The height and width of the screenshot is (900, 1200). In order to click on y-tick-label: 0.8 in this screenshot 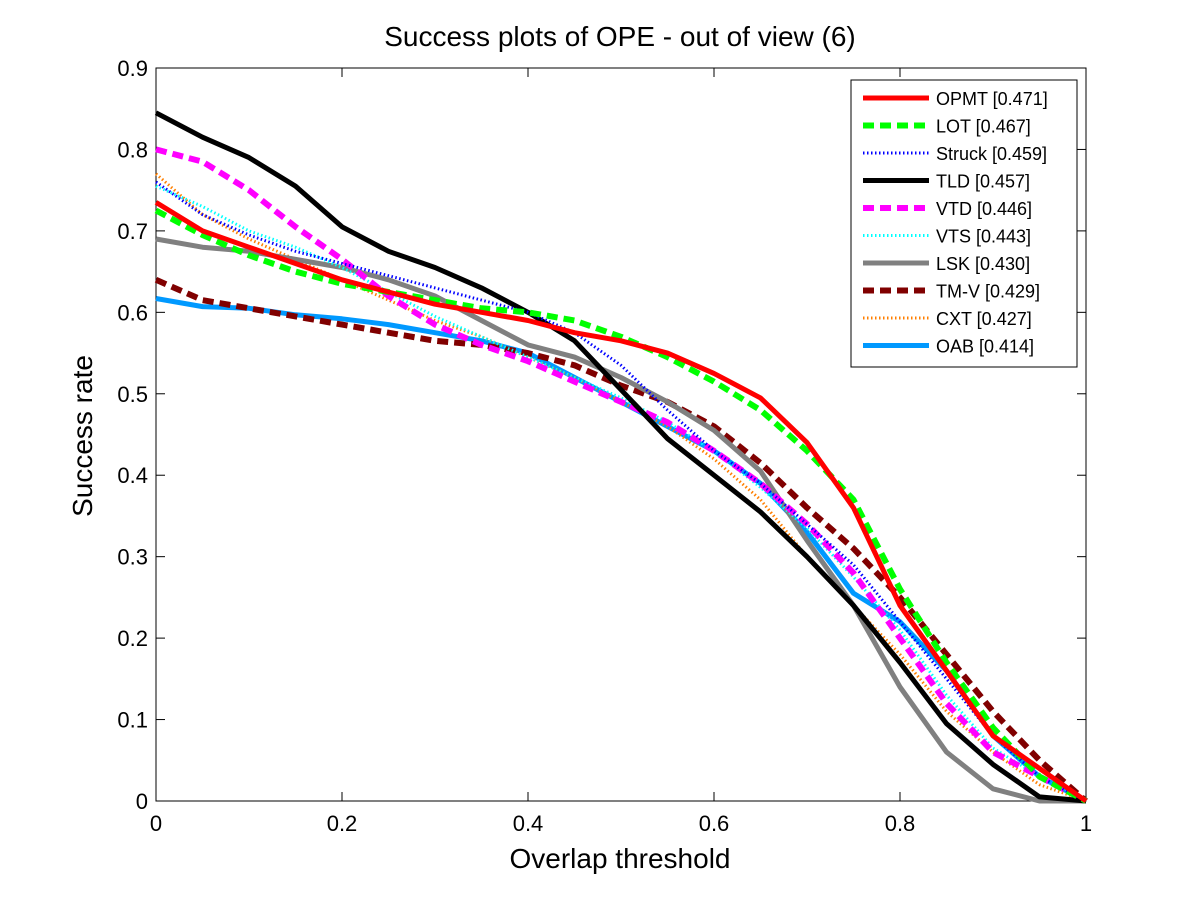, I will do `click(132, 149)`.